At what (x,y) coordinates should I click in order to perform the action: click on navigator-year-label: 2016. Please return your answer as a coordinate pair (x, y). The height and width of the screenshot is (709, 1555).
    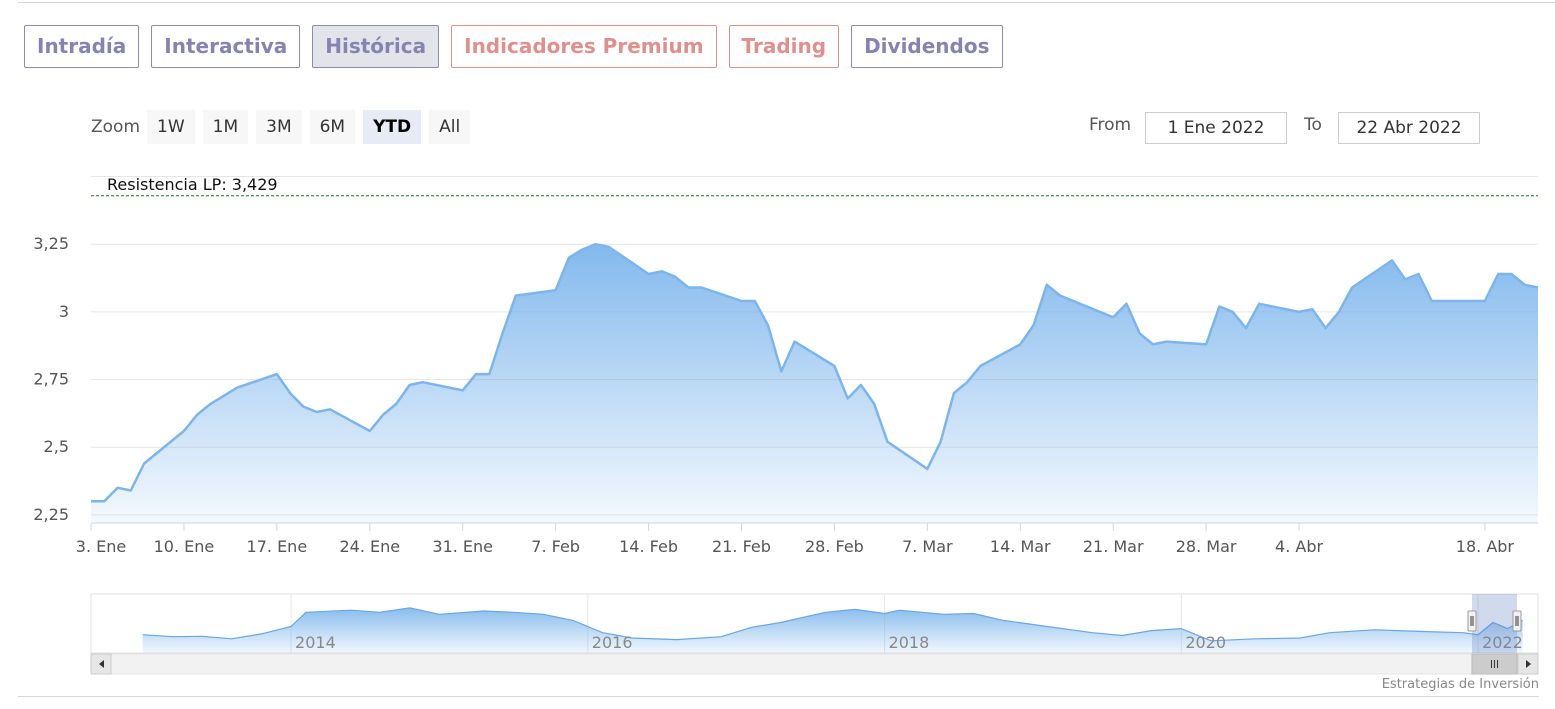
    Looking at the image, I should click on (612, 642).